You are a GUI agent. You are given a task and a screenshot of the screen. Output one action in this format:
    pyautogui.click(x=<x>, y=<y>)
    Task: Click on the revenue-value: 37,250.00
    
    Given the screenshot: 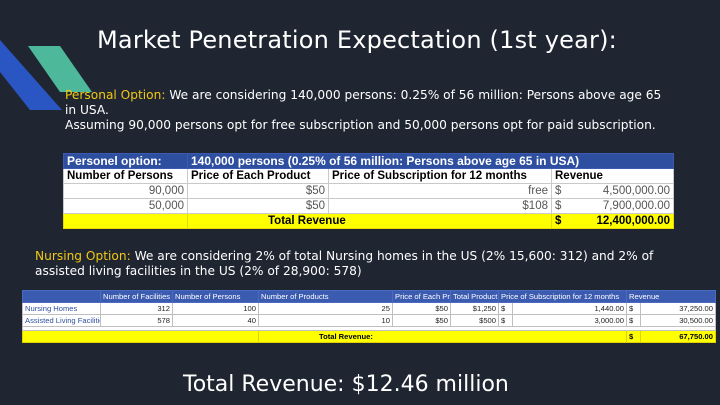 What is the action you would take?
    pyautogui.click(x=678, y=308)
    